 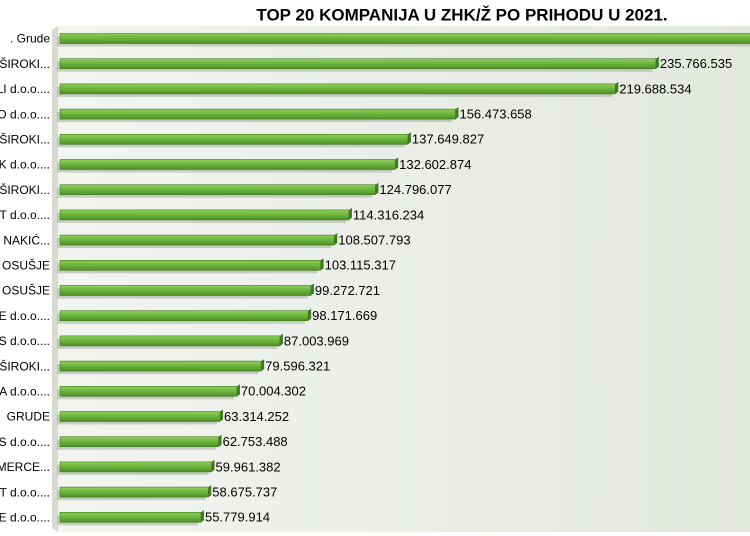 I want to click on value-label: 99.272.721, so click(x=347, y=290).